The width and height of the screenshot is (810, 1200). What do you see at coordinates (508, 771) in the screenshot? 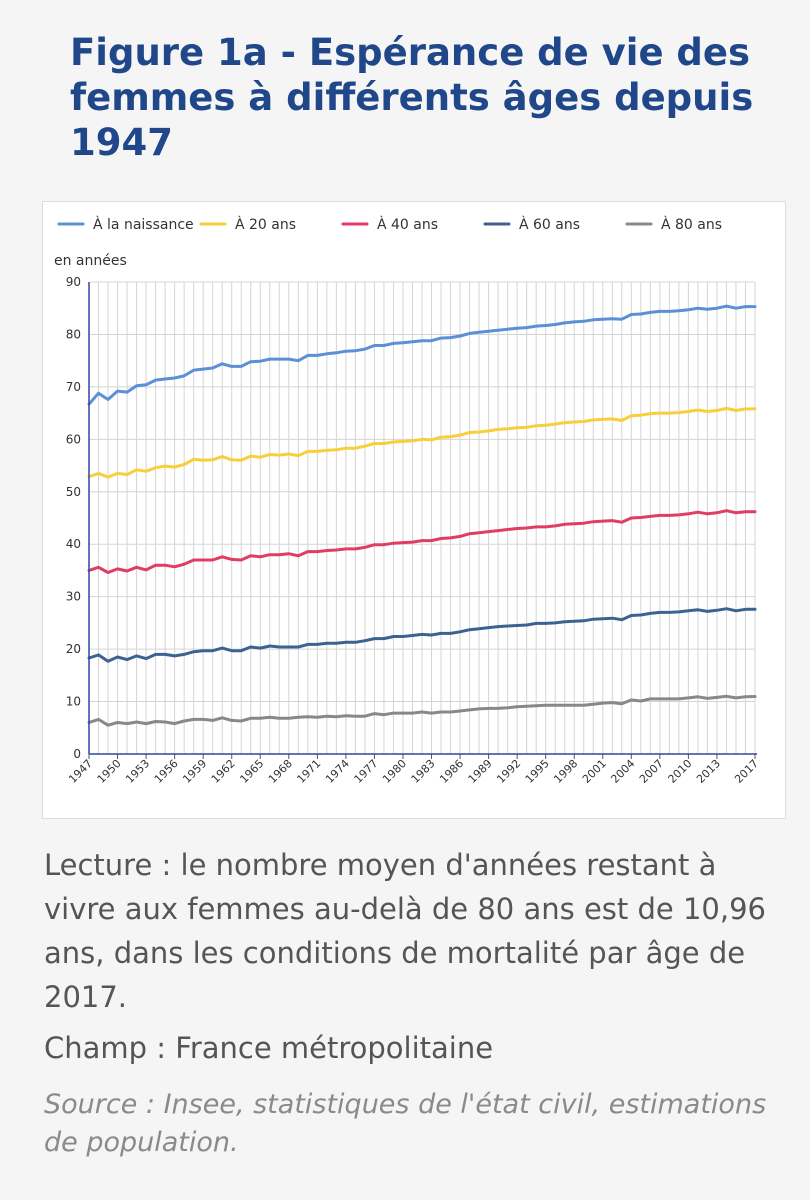
I see `x-tick-label: 1992` at bounding box center [508, 771].